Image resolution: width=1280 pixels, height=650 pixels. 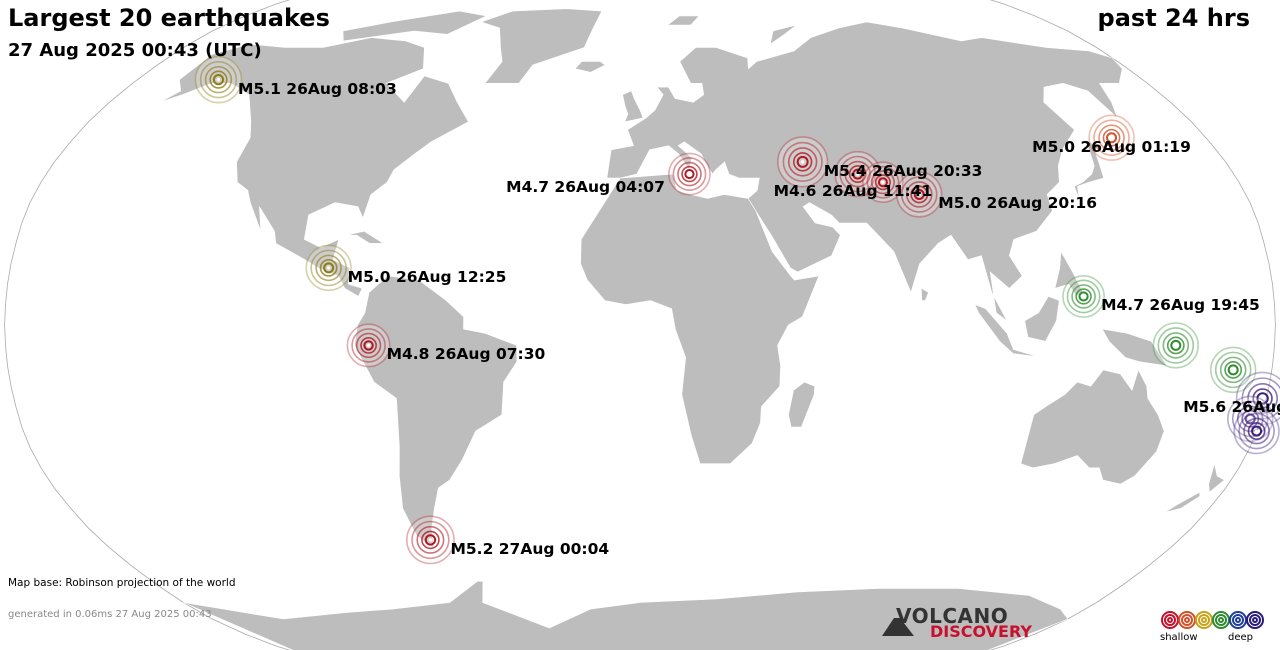 What do you see at coordinates (1240, 637) in the screenshot?
I see `legend-deep-label: deep` at bounding box center [1240, 637].